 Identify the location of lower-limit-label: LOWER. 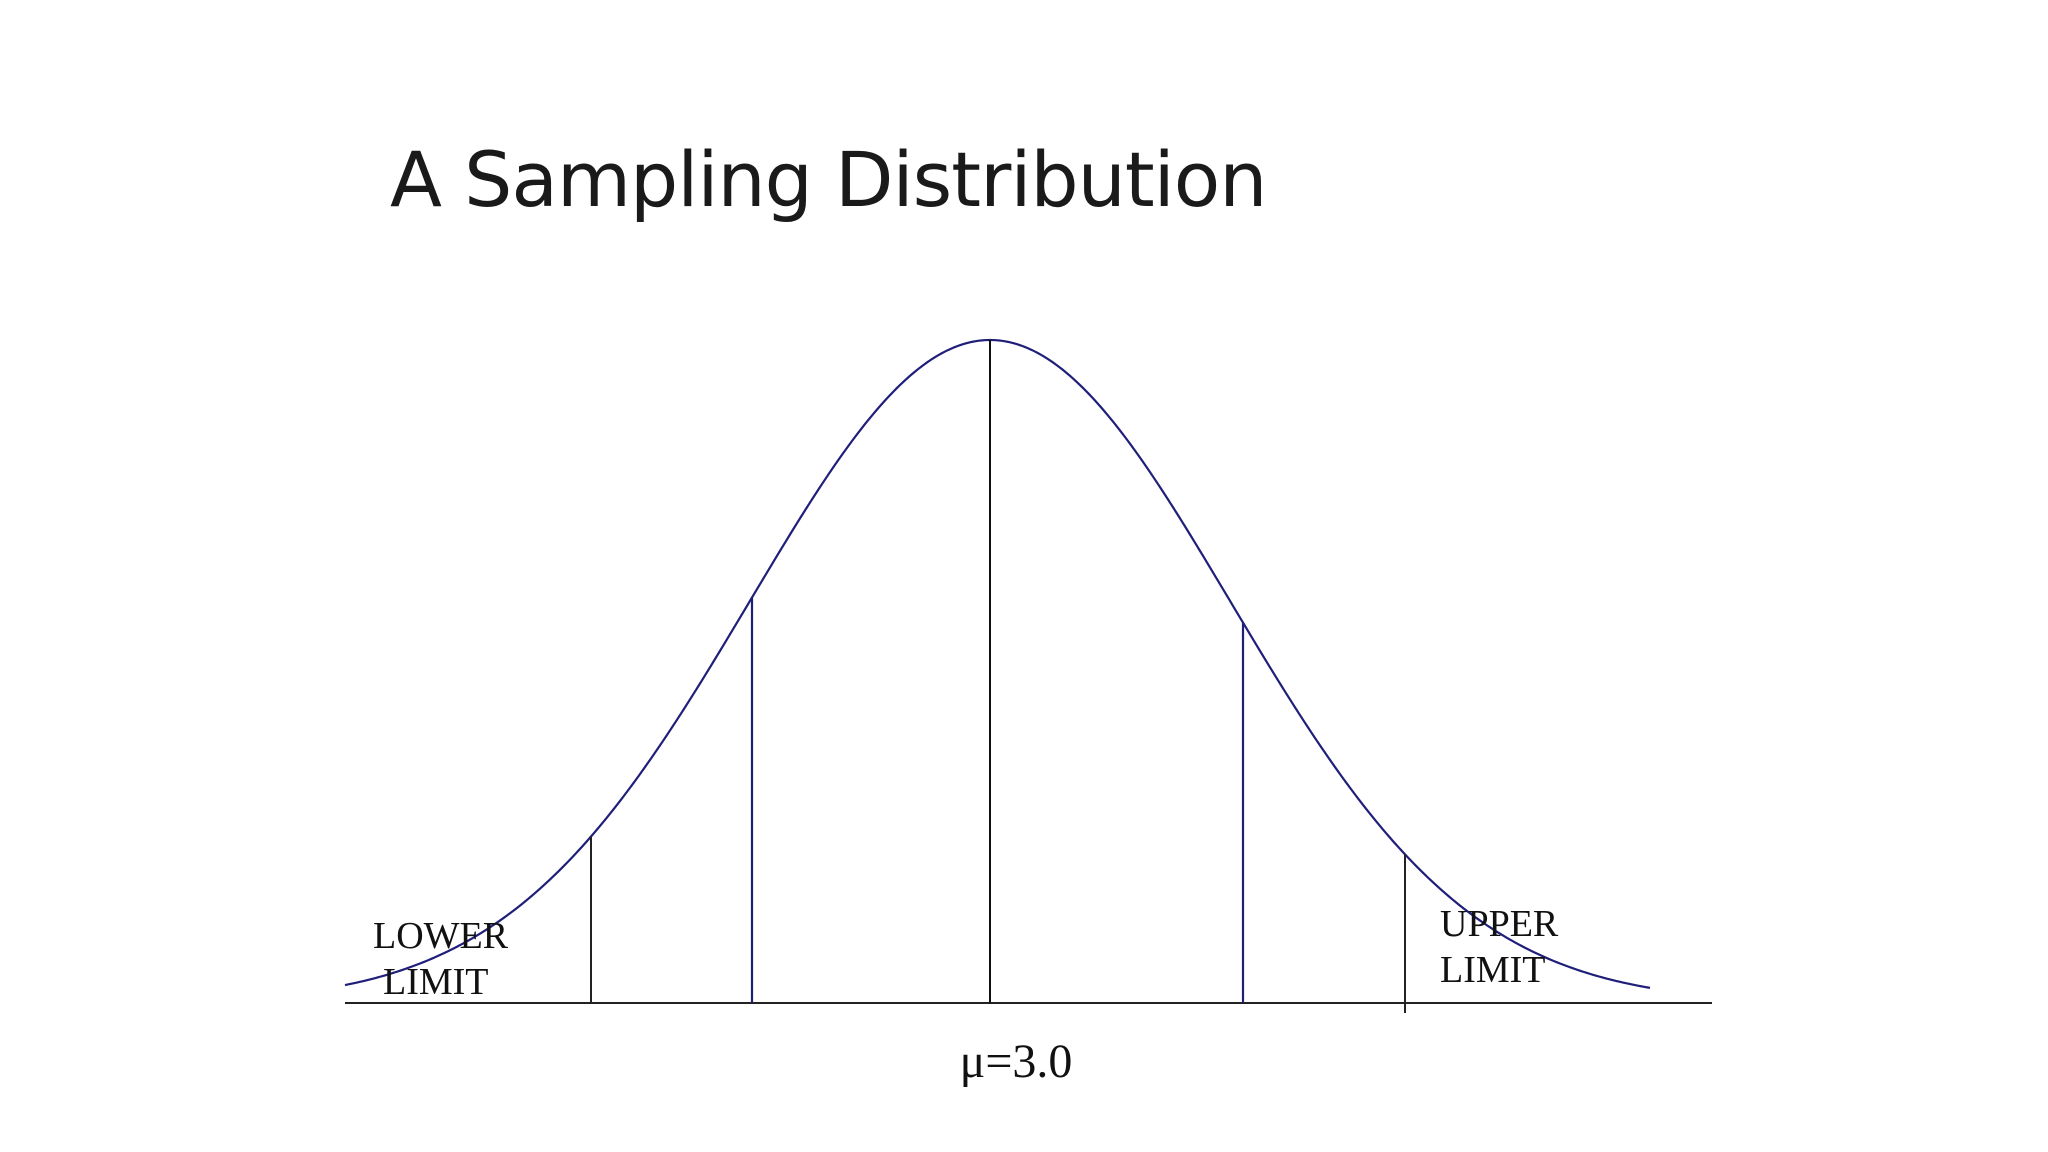
(441, 936).